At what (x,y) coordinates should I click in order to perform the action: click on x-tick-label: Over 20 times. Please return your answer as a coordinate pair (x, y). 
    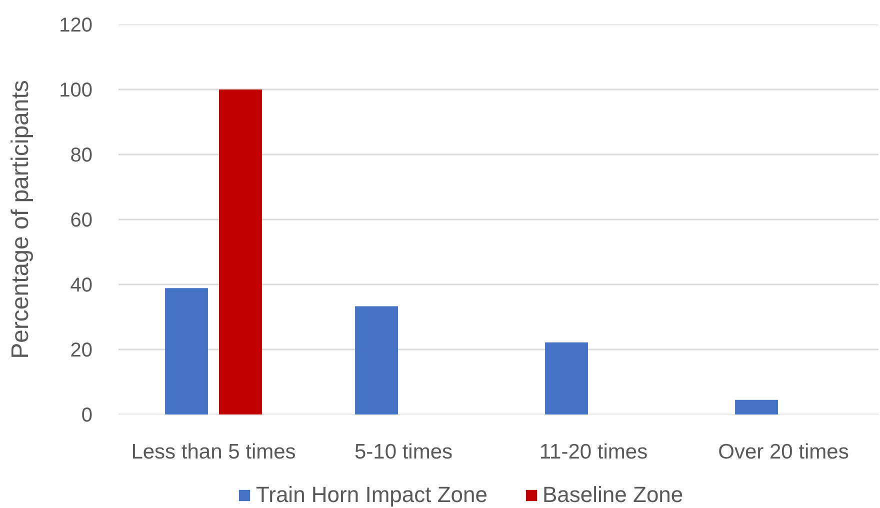
    Looking at the image, I should click on (783, 452).